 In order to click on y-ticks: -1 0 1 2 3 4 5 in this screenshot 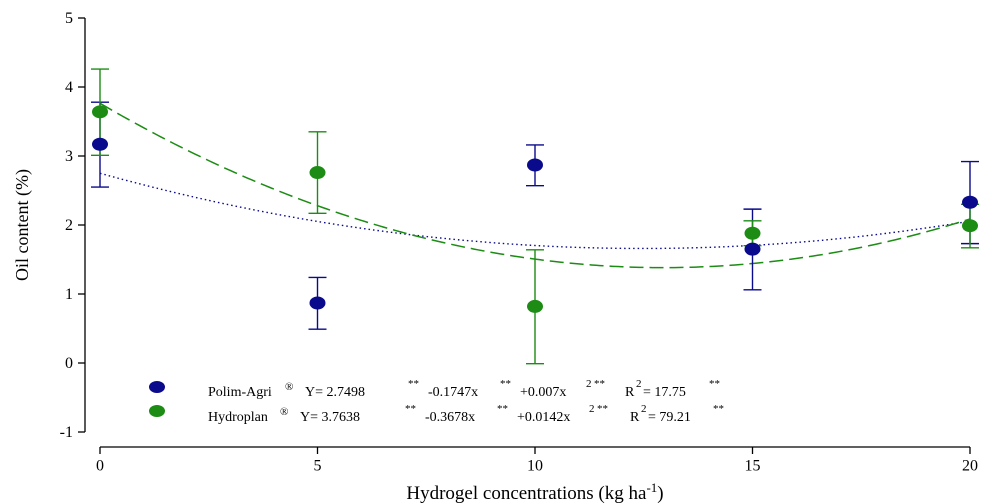, I will do `click(72, 225)`.